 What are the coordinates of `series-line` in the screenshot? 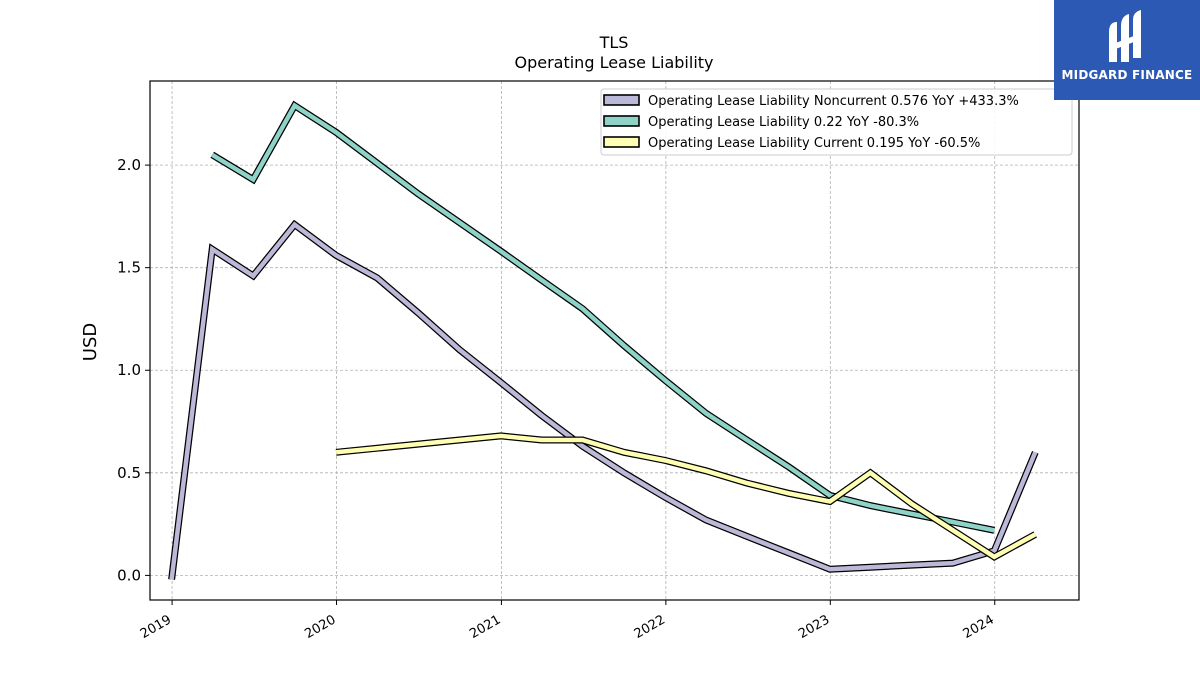 It's located at (686, 496).